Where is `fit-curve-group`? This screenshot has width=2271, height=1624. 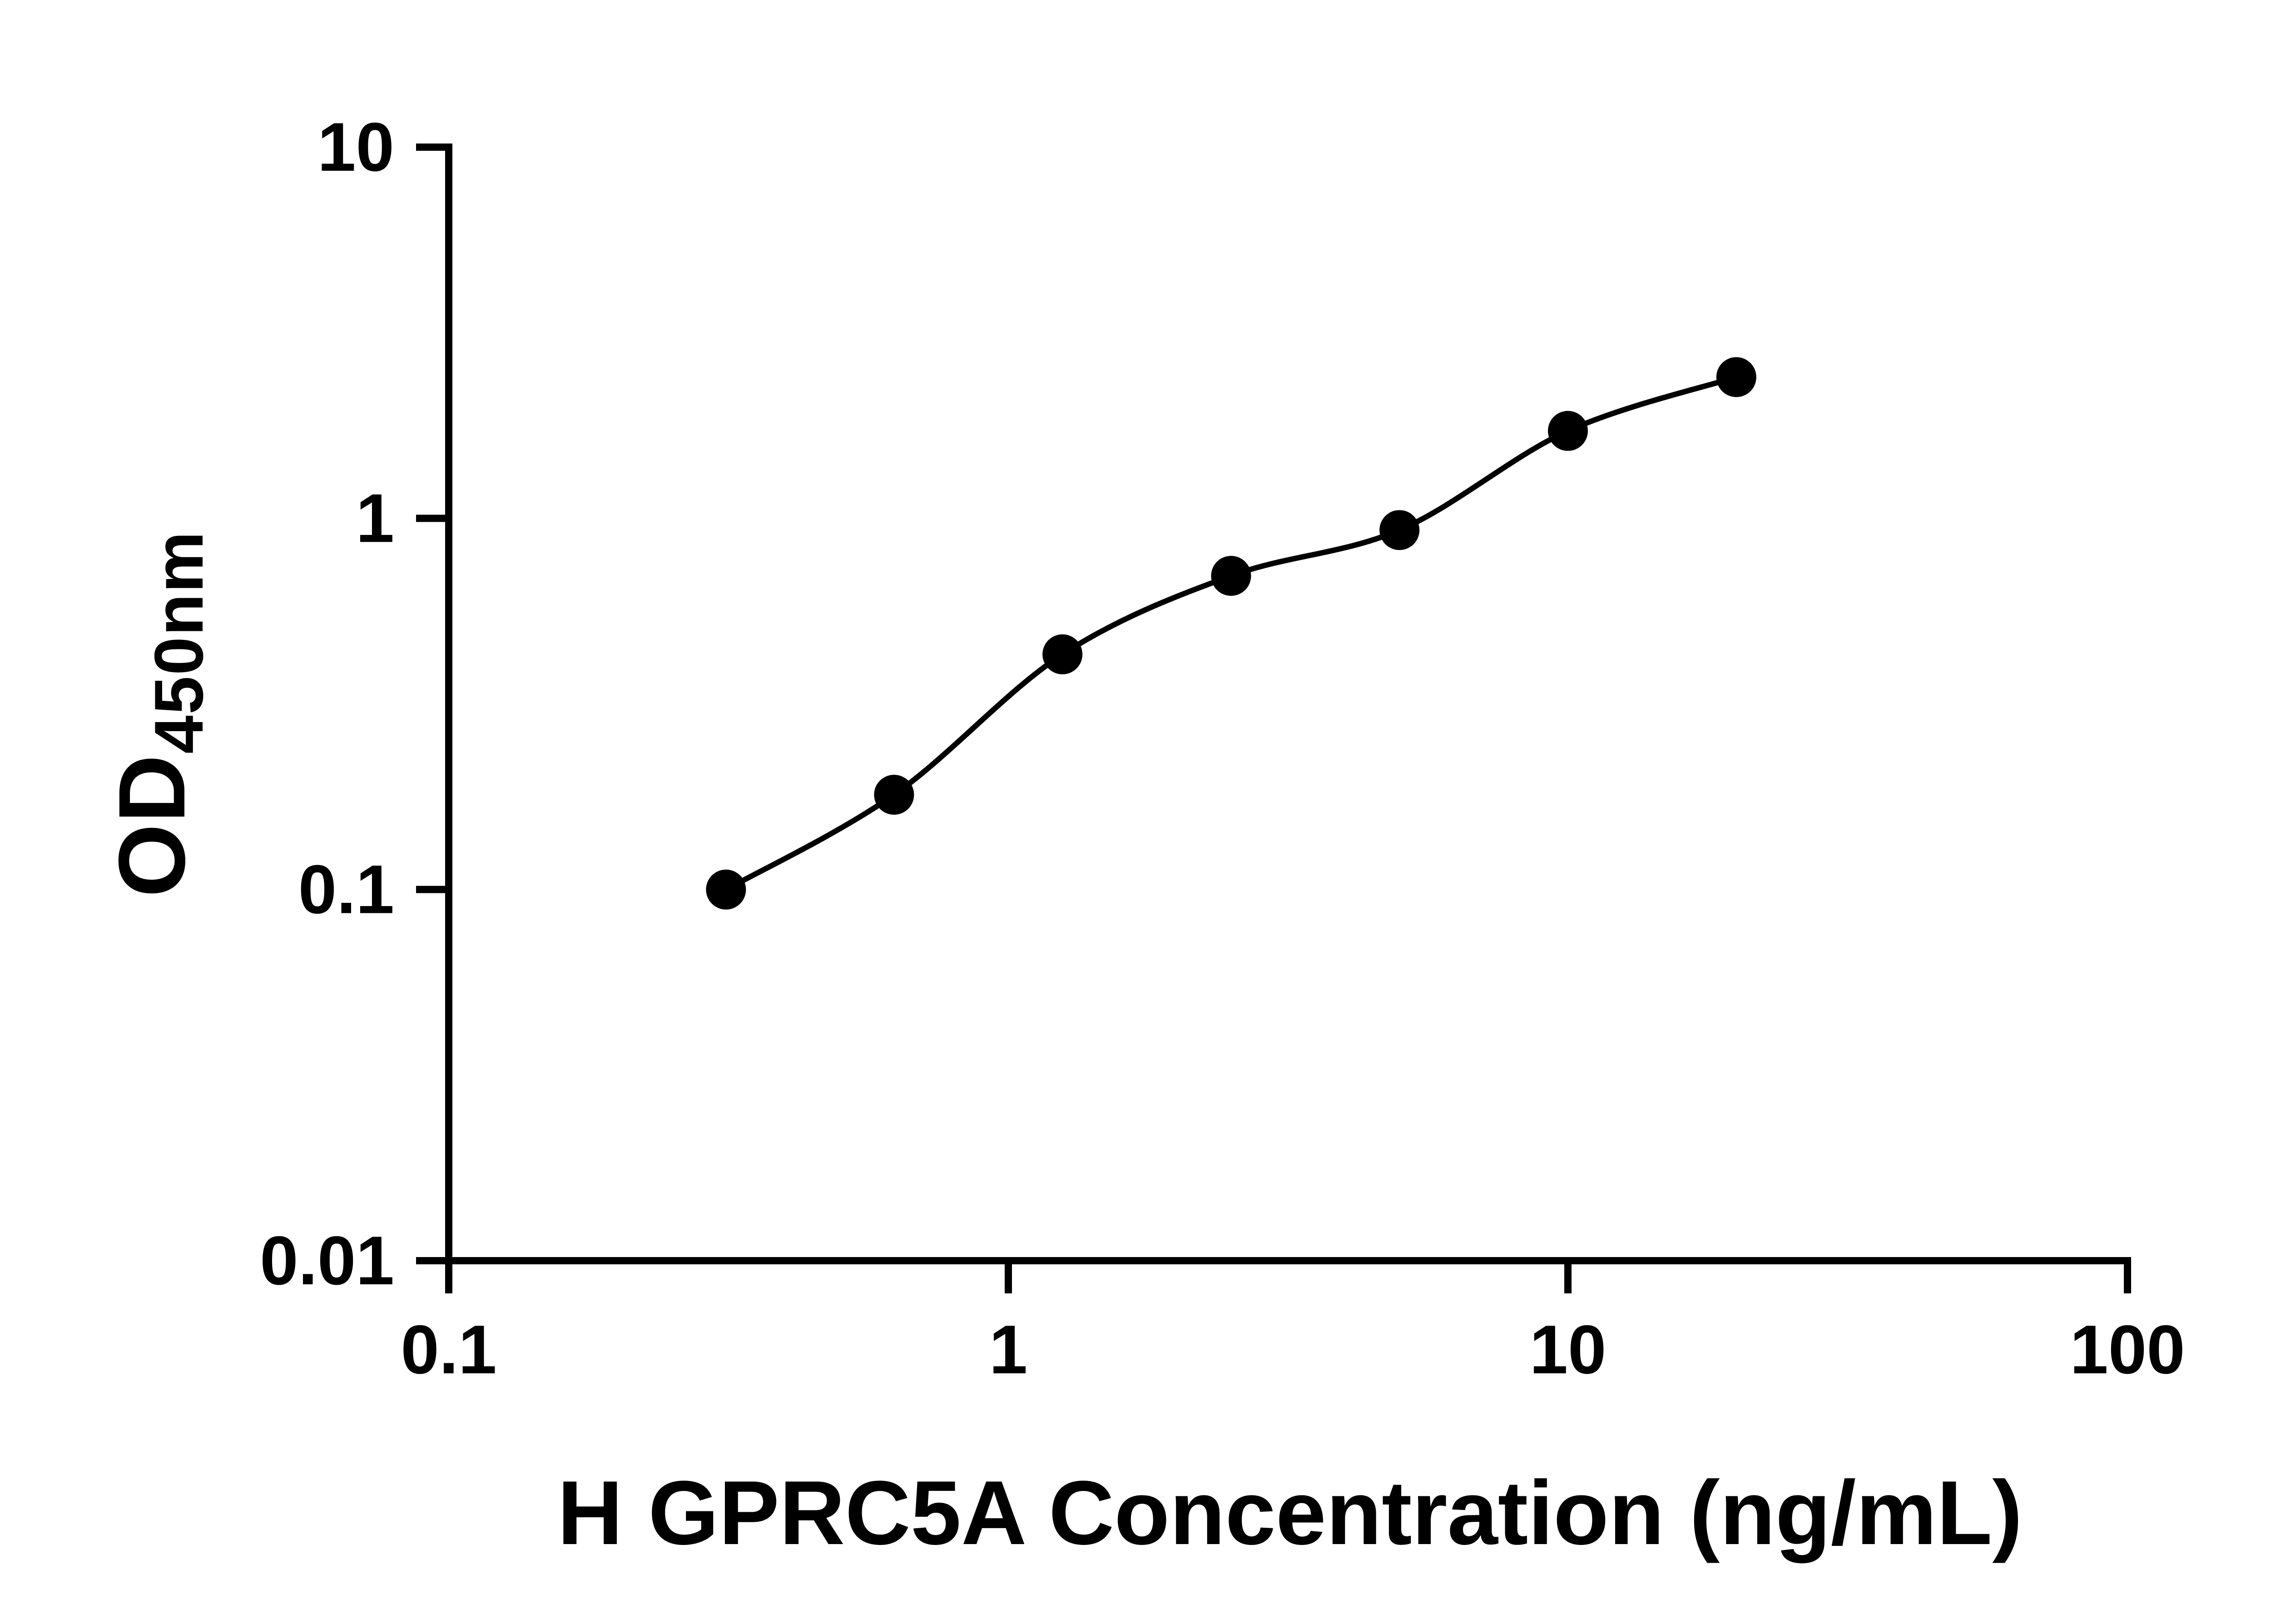
fit-curve-group is located at coordinates (1231, 633).